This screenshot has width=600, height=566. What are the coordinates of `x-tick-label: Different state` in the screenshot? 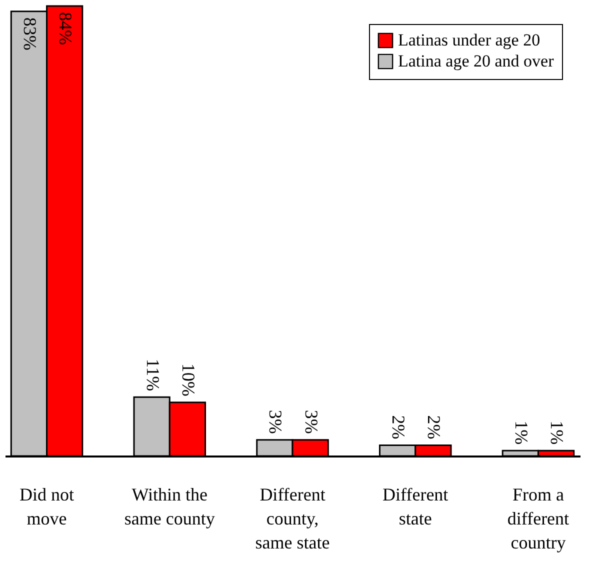 It's located at (415, 506).